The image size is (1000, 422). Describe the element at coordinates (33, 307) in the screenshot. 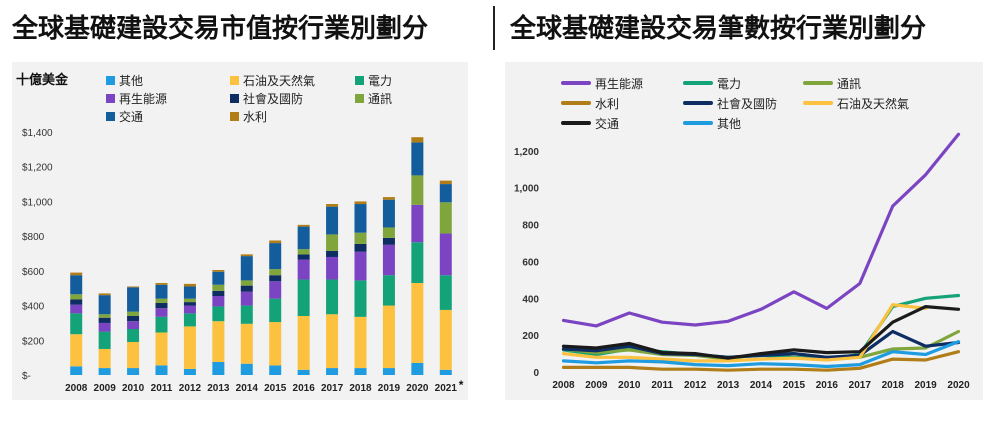

I see `y-tick-label: $400` at that location.